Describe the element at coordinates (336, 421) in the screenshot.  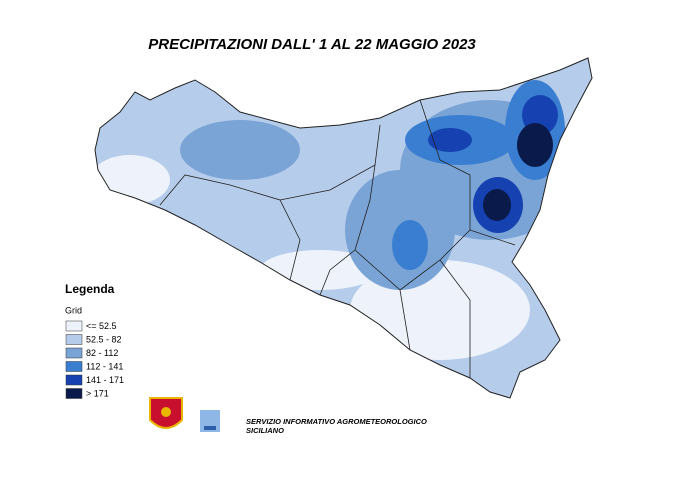
I see `footer-line: SERVIZIO INFORMATIVO AGROMETEOROLOGICO` at that location.